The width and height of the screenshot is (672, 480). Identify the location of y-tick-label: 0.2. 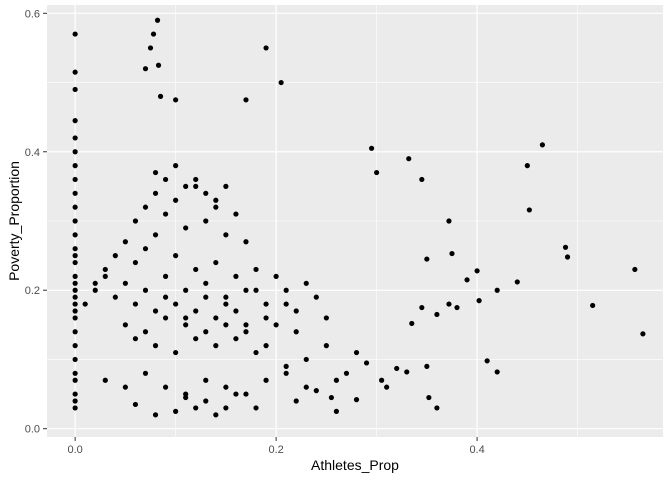
(32, 291).